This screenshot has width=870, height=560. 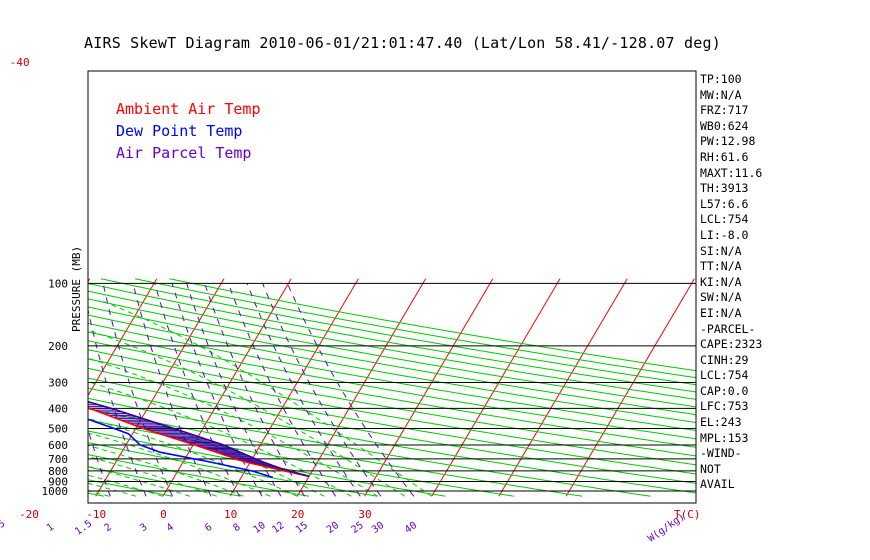 What do you see at coordinates (108, 528) in the screenshot?
I see `mixing-ratio-label: 2` at bounding box center [108, 528].